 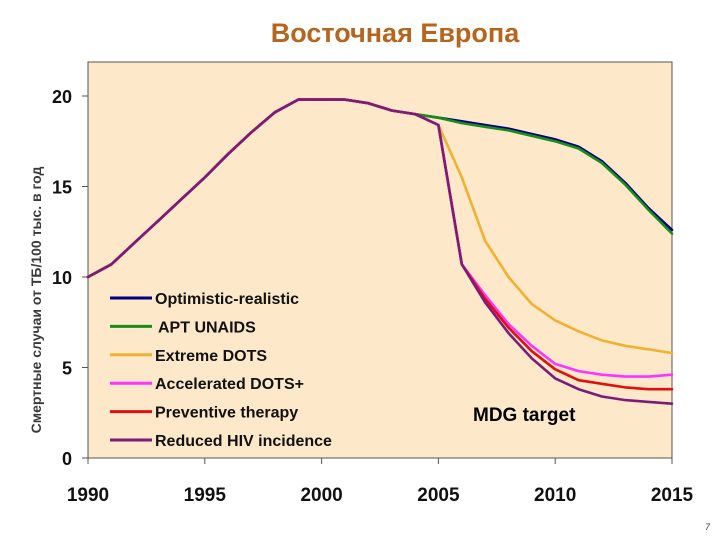 I want to click on legend-label-4: Preventive therapy, so click(x=226, y=413).